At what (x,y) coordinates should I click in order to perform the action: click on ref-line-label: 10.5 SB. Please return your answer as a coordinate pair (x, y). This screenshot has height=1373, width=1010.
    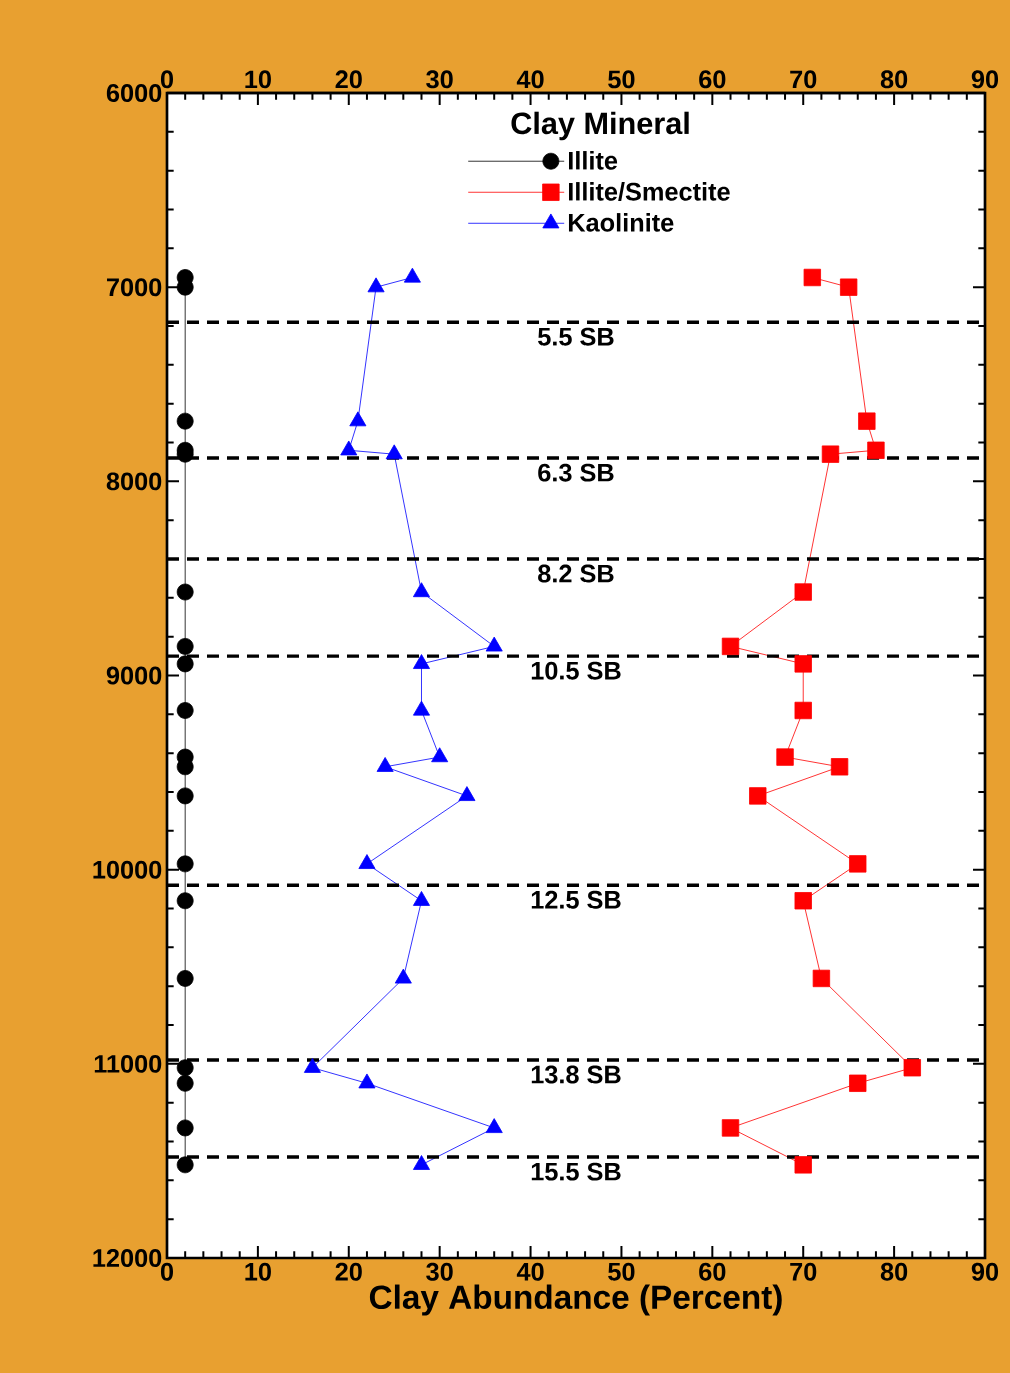
    Looking at the image, I should click on (576, 670).